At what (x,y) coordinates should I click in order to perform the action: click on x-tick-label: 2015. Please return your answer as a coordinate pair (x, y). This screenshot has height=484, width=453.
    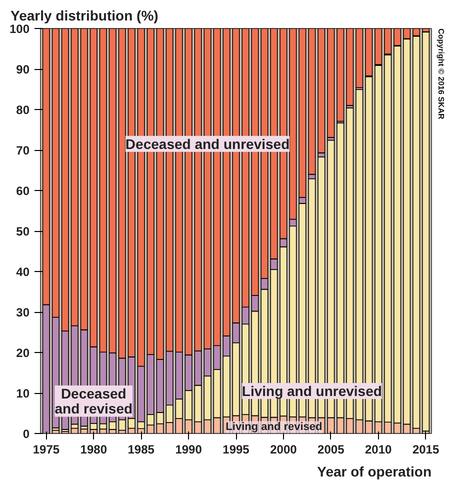
    Looking at the image, I should click on (426, 449).